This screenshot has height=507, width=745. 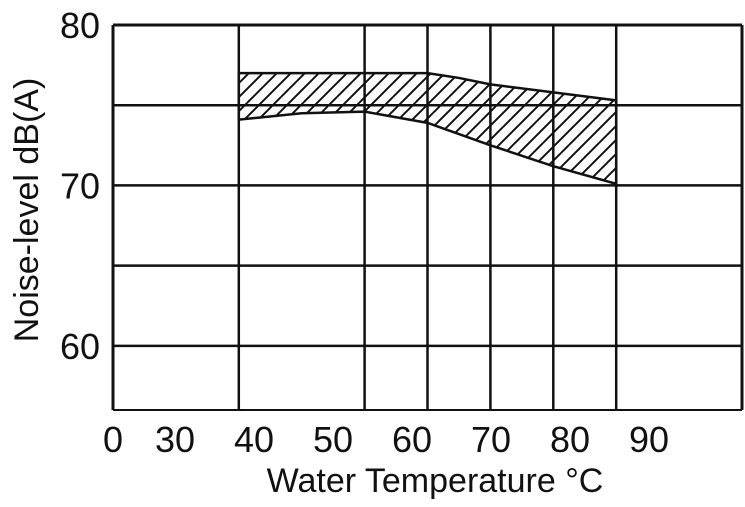 I want to click on y-tick-label: 70, so click(x=80, y=185).